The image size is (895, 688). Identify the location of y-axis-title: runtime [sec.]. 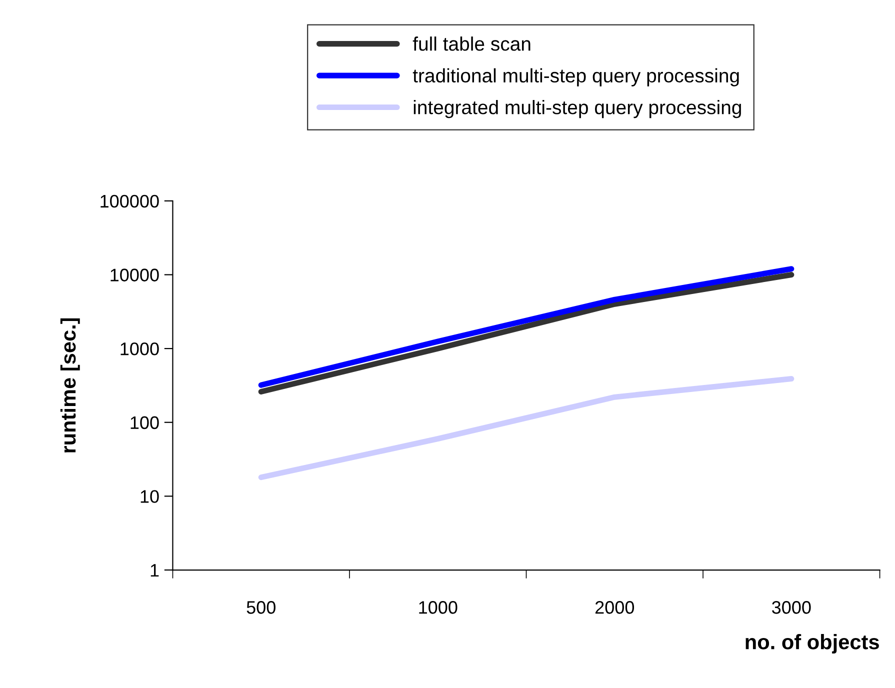
(70, 385).